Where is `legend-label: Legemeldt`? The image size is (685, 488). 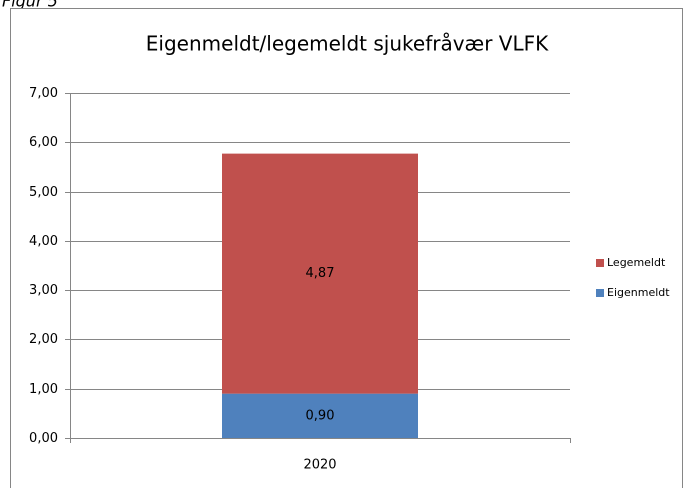 legend-label: Legemeldt is located at coordinates (636, 262).